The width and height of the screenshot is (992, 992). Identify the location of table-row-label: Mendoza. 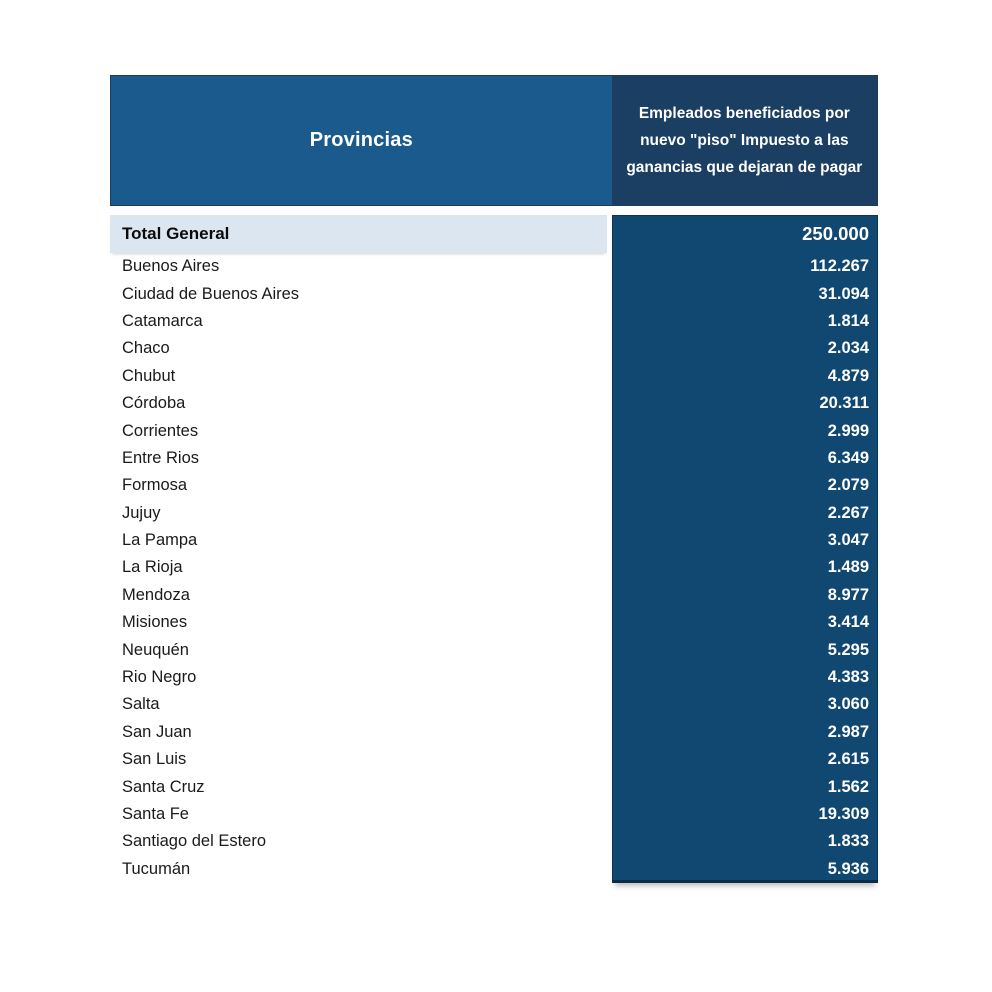
(156, 594).